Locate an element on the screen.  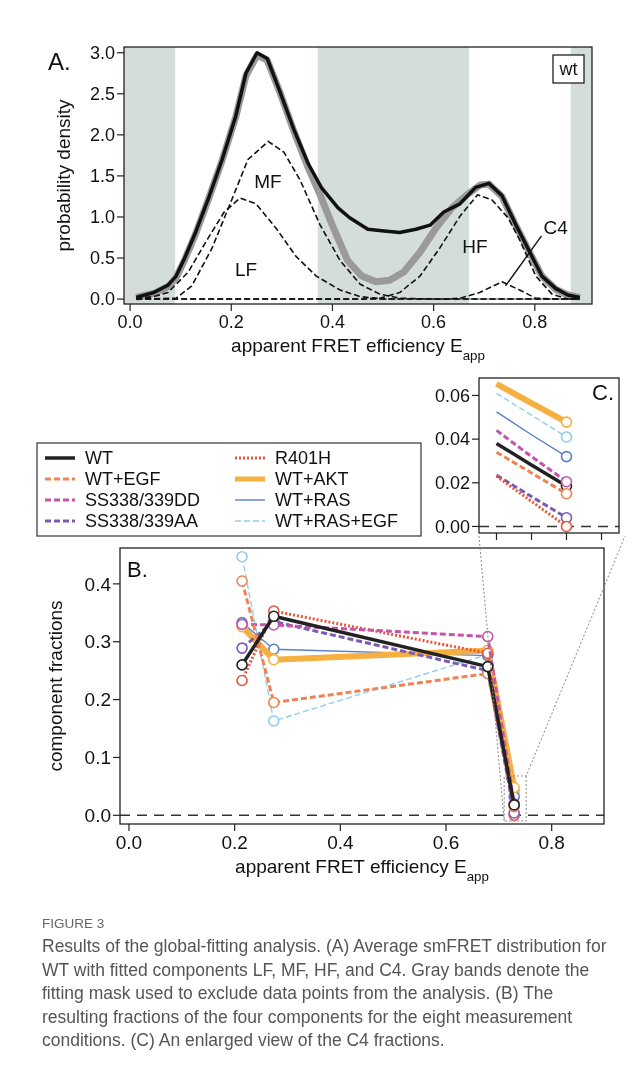
y-tick-label: 0.04 is located at coordinates (452, 439).